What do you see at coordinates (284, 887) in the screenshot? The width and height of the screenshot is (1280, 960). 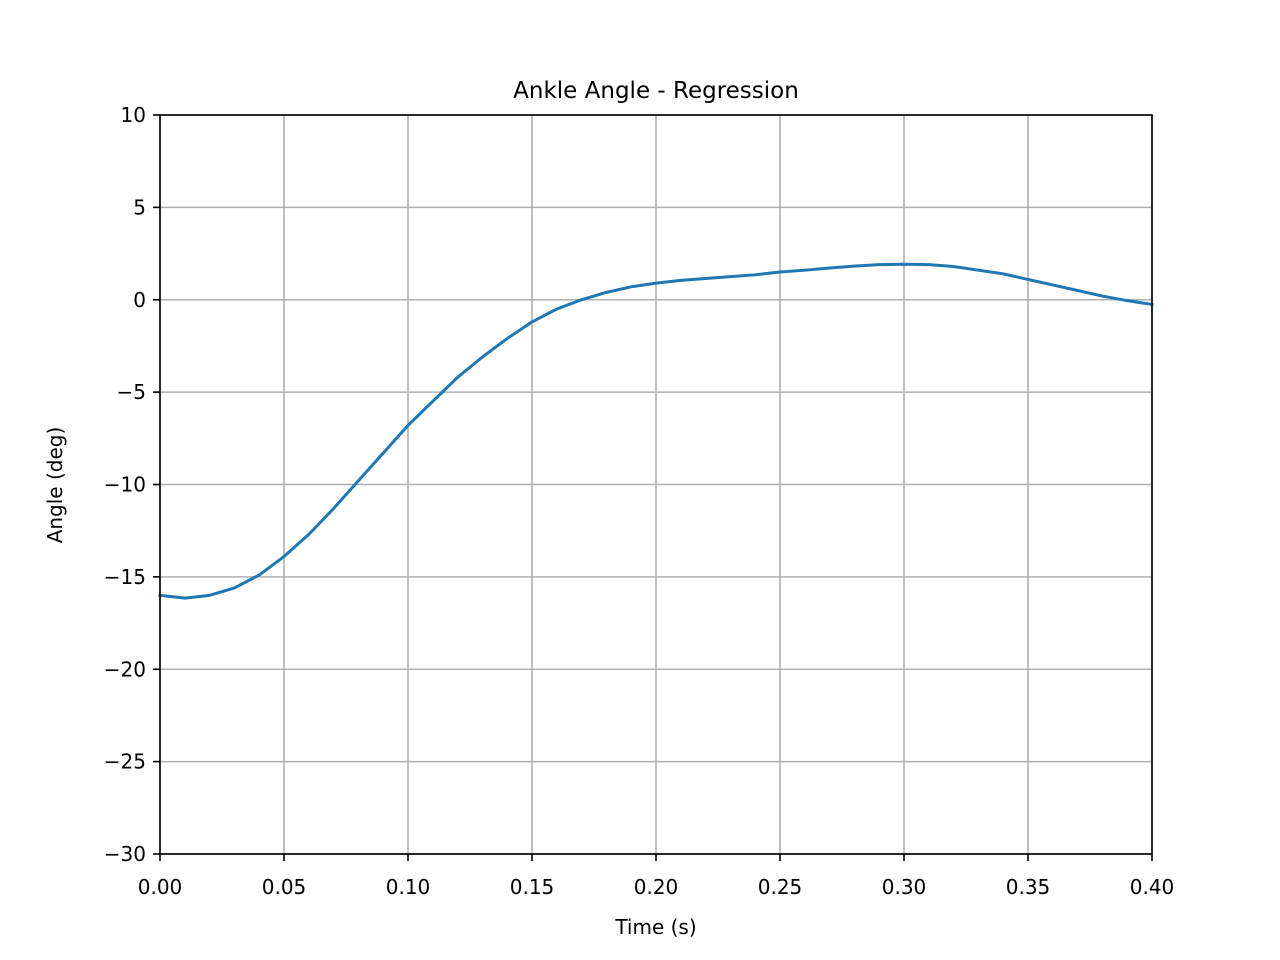 I see `x-tick-label: 0.05` at bounding box center [284, 887].